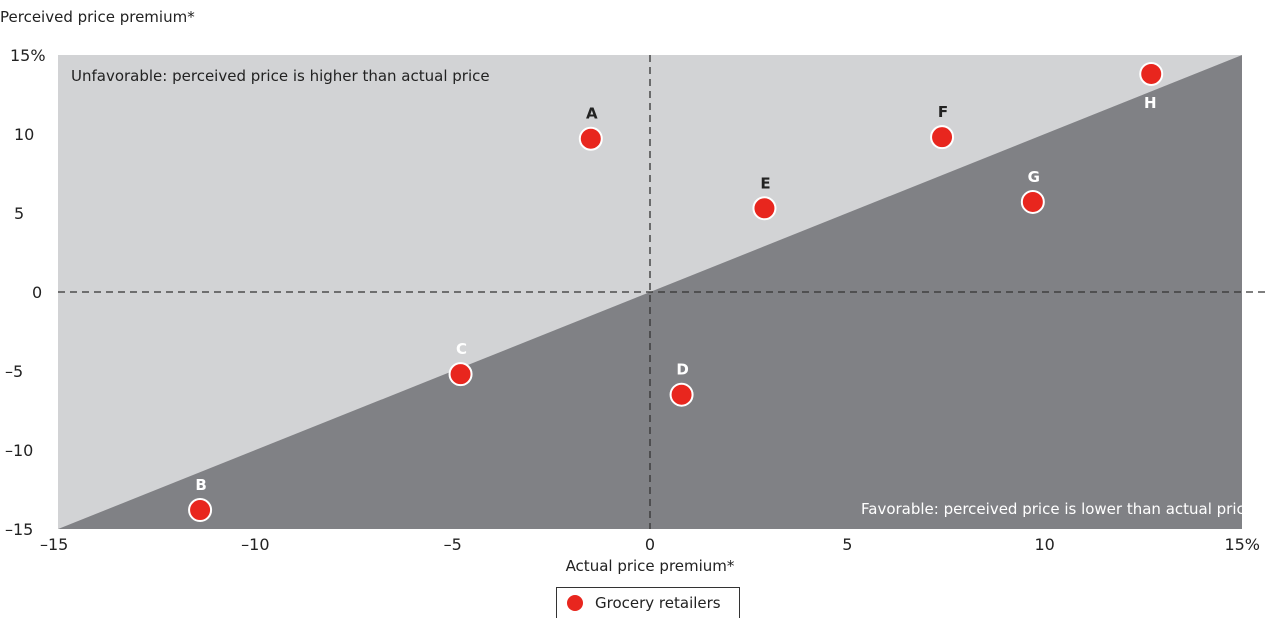  I want to click on x-tick-label: 10, so click(1044, 544).